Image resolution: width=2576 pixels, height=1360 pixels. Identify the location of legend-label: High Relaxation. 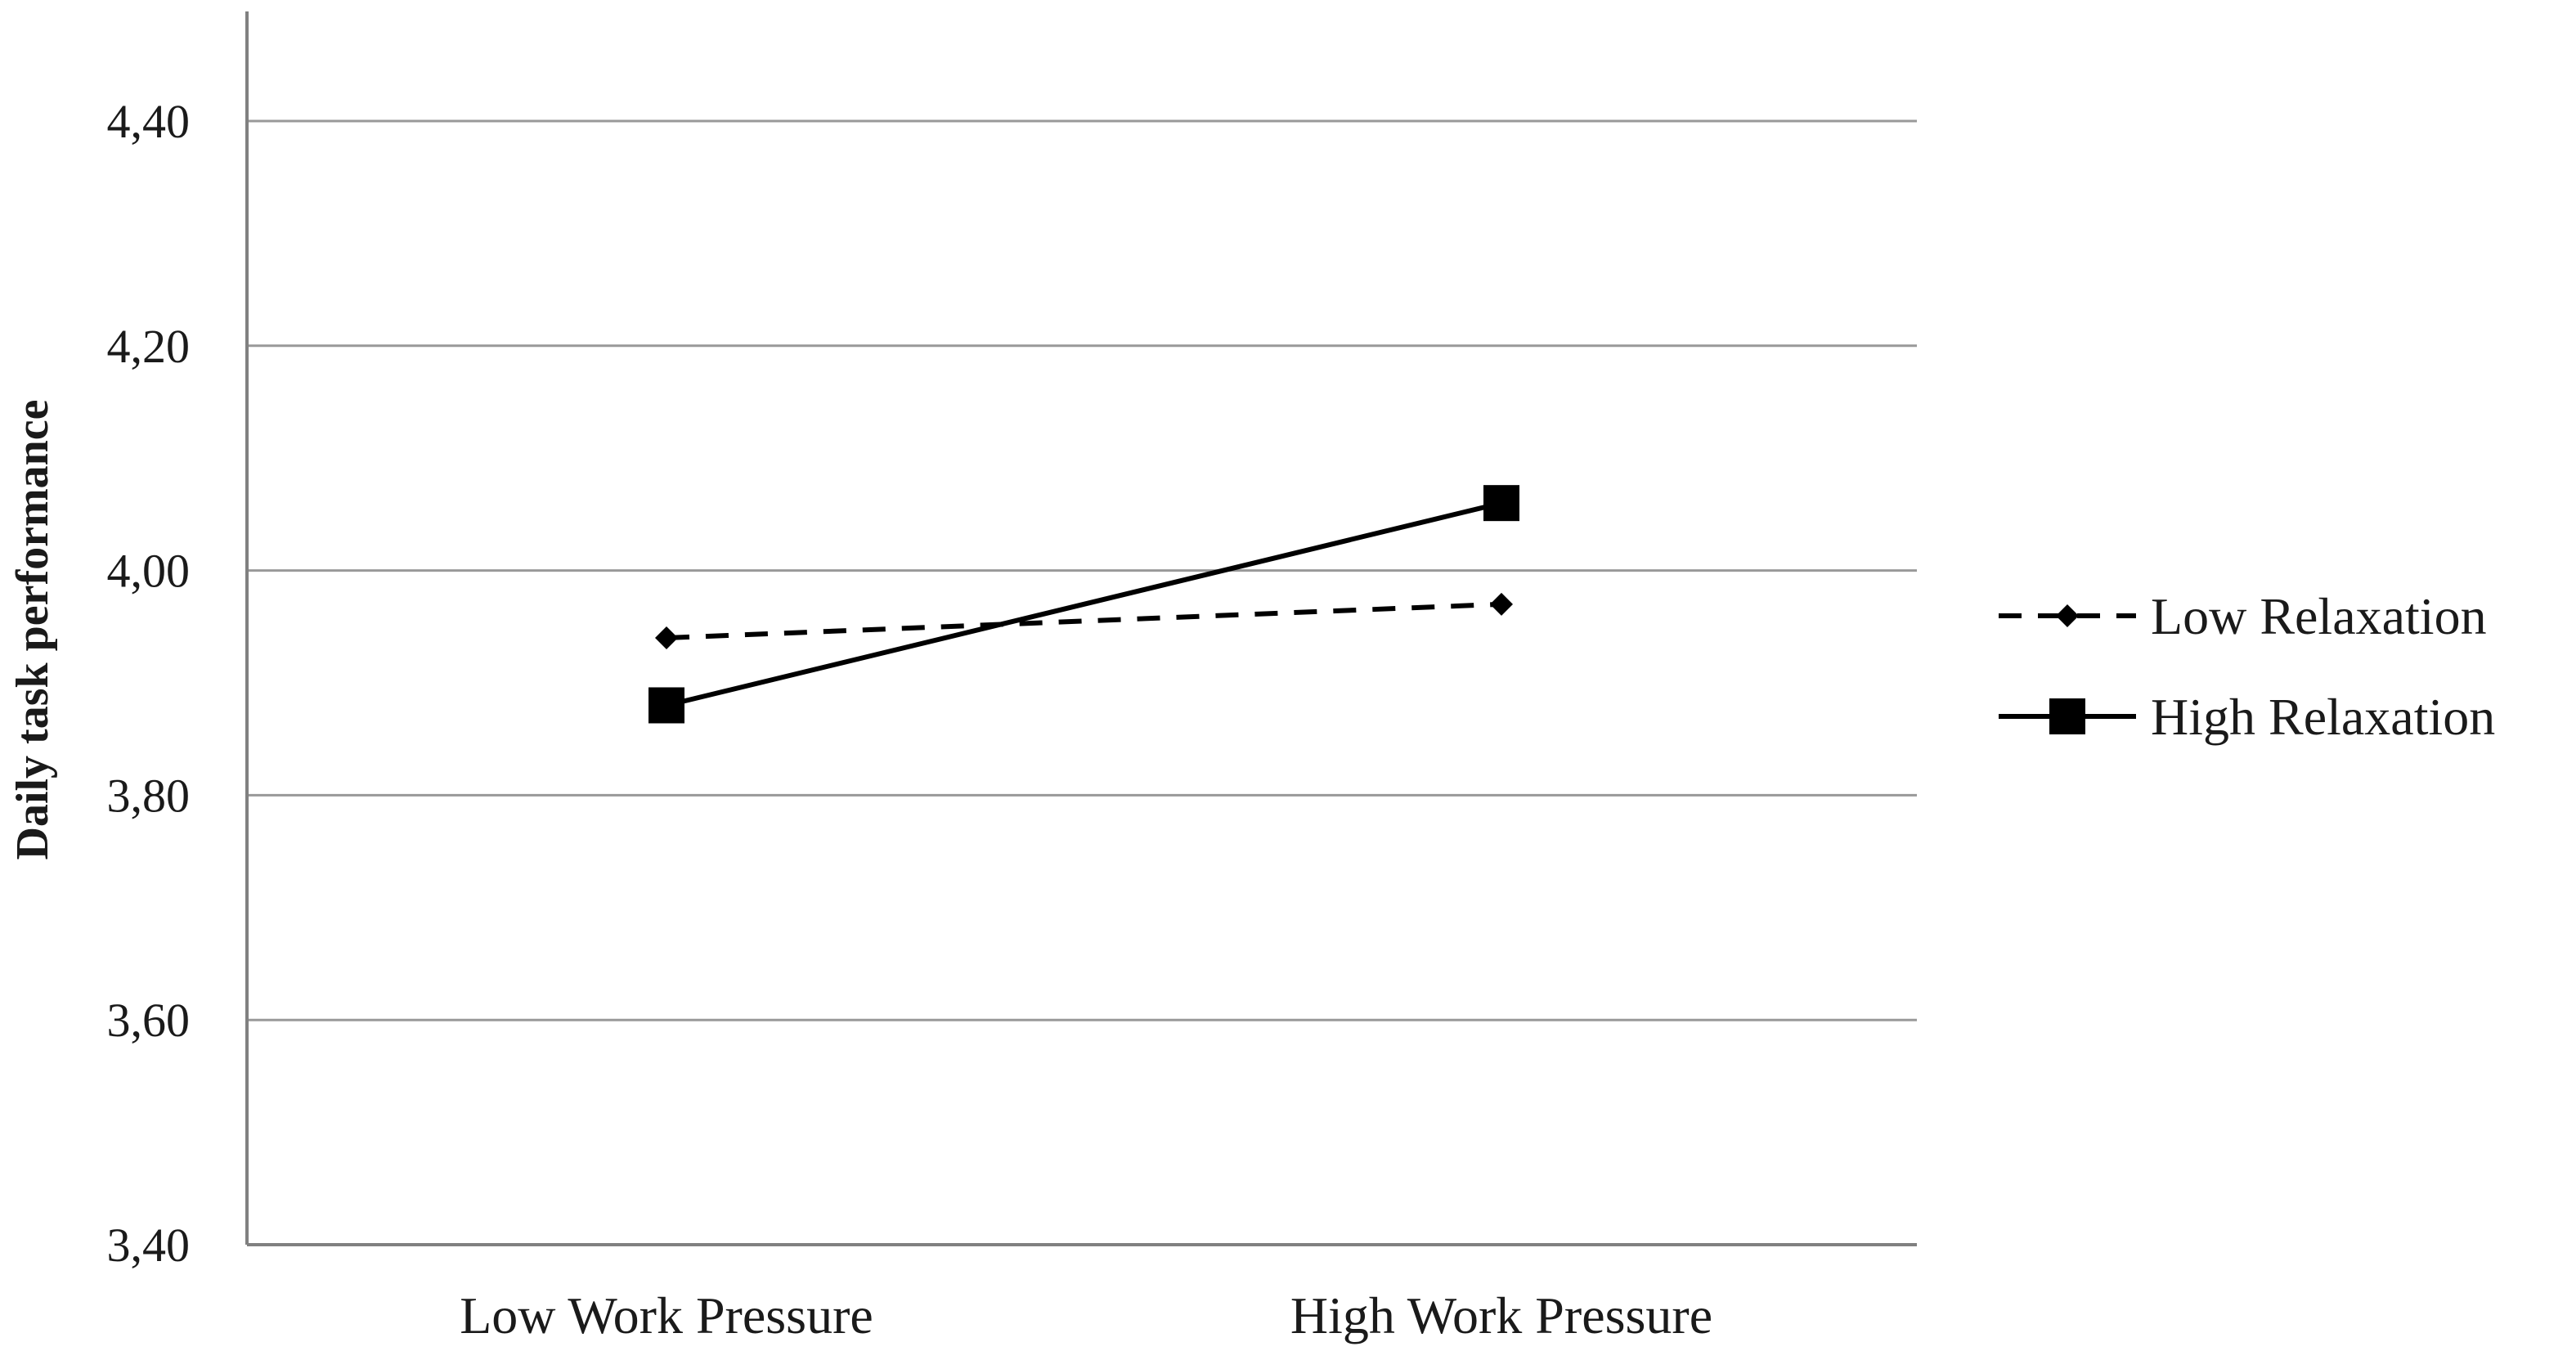
(2323, 717).